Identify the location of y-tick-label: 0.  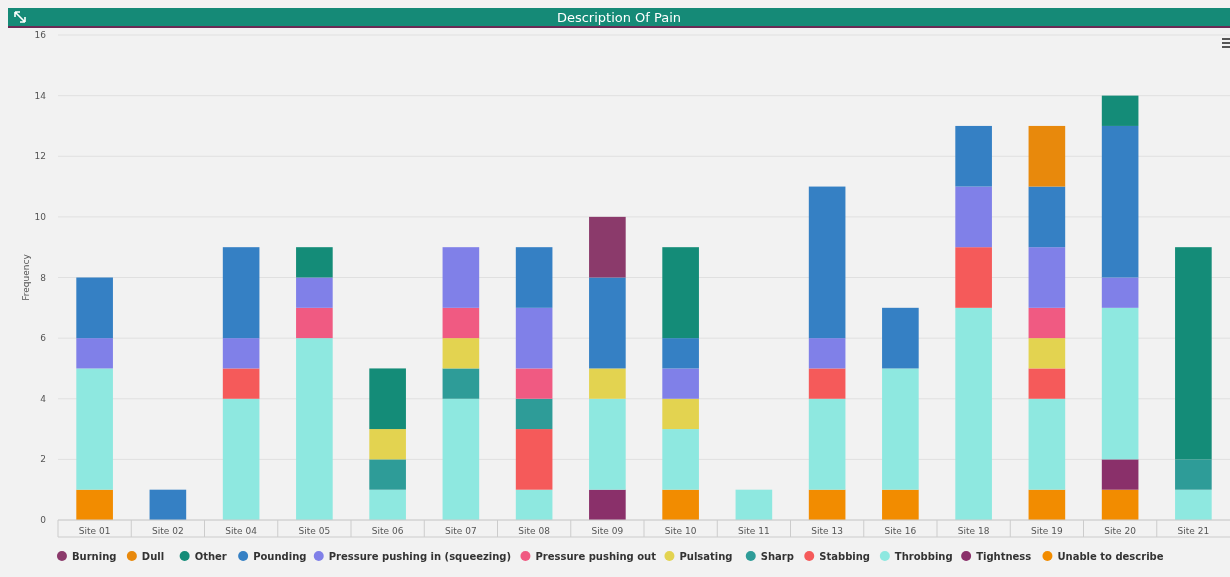
(43, 520).